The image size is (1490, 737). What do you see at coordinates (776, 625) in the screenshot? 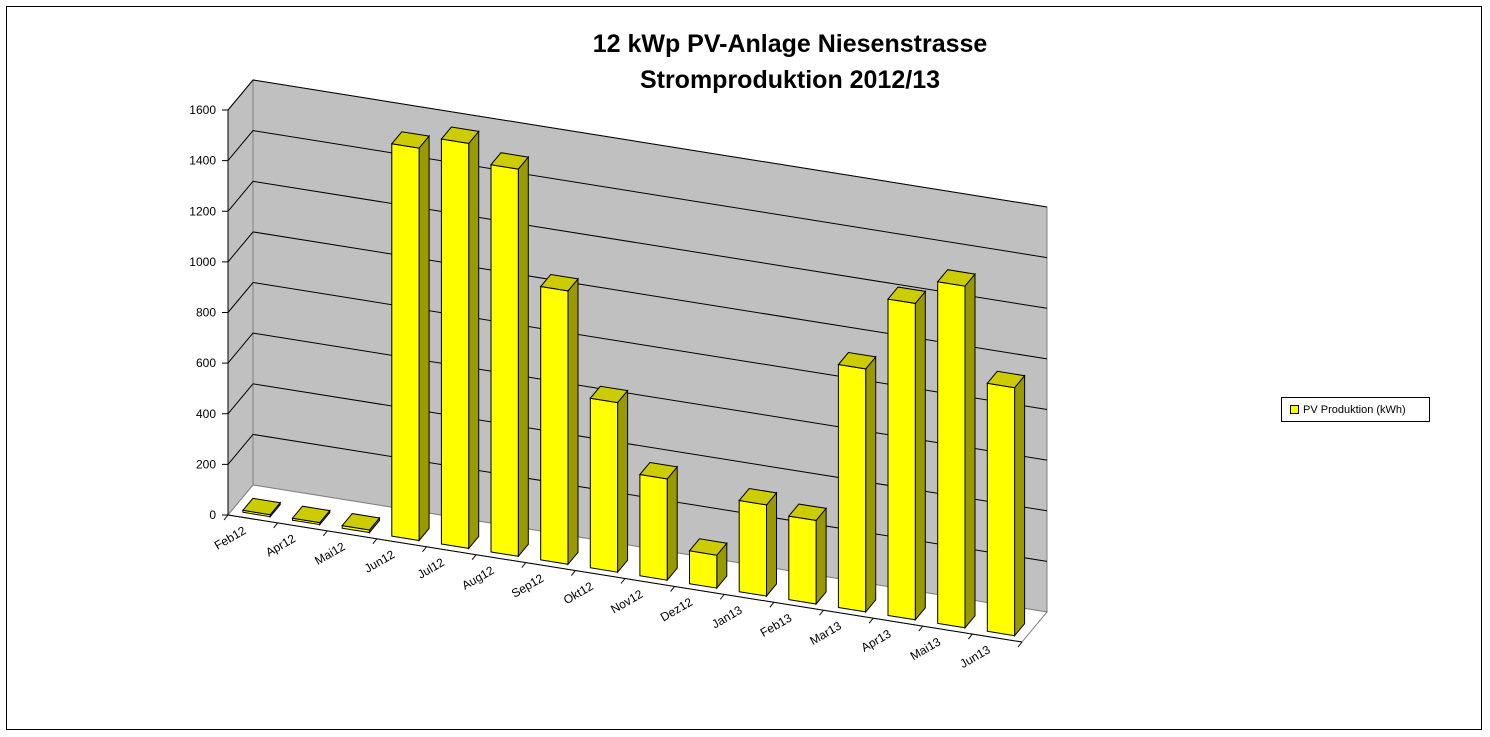
I see `x-tick-label: Feb13` at bounding box center [776, 625].